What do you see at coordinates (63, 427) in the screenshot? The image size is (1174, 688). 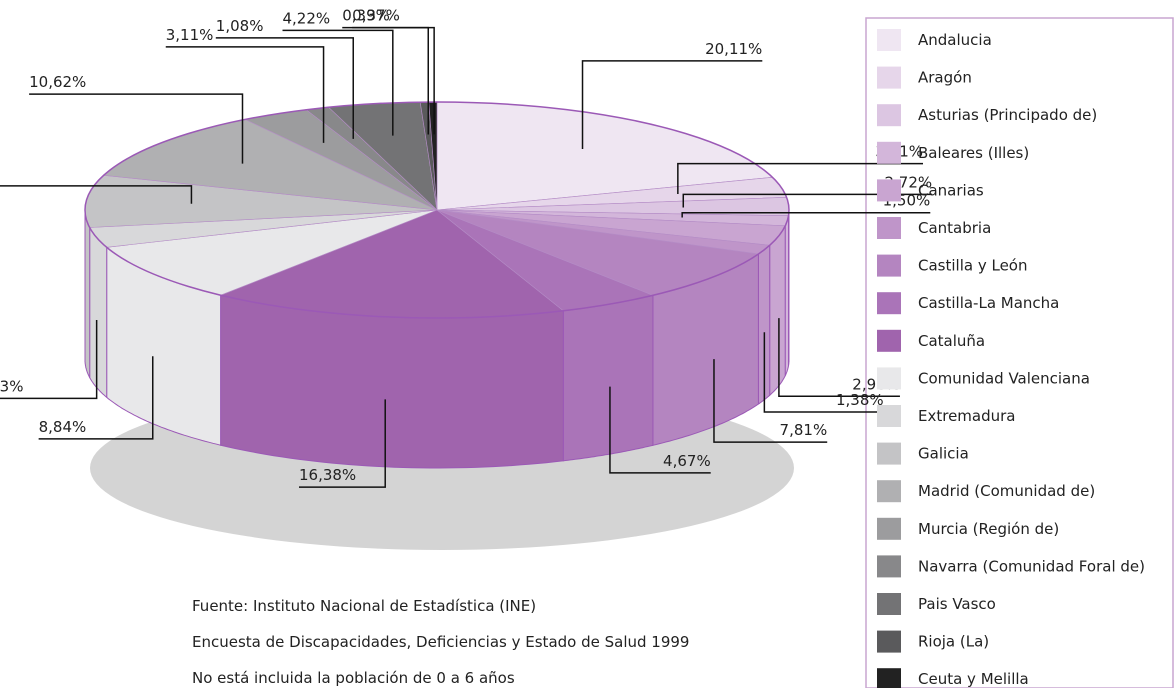 I see `data-label: 8,84%` at bounding box center [63, 427].